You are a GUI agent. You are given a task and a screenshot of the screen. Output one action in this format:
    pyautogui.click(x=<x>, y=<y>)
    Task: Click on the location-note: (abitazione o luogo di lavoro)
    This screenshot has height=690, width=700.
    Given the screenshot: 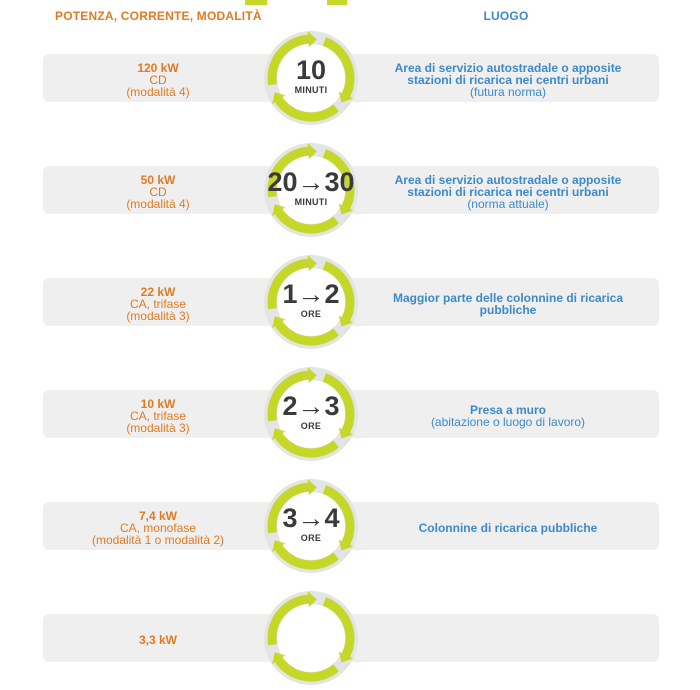 What is the action you would take?
    pyautogui.click(x=508, y=422)
    